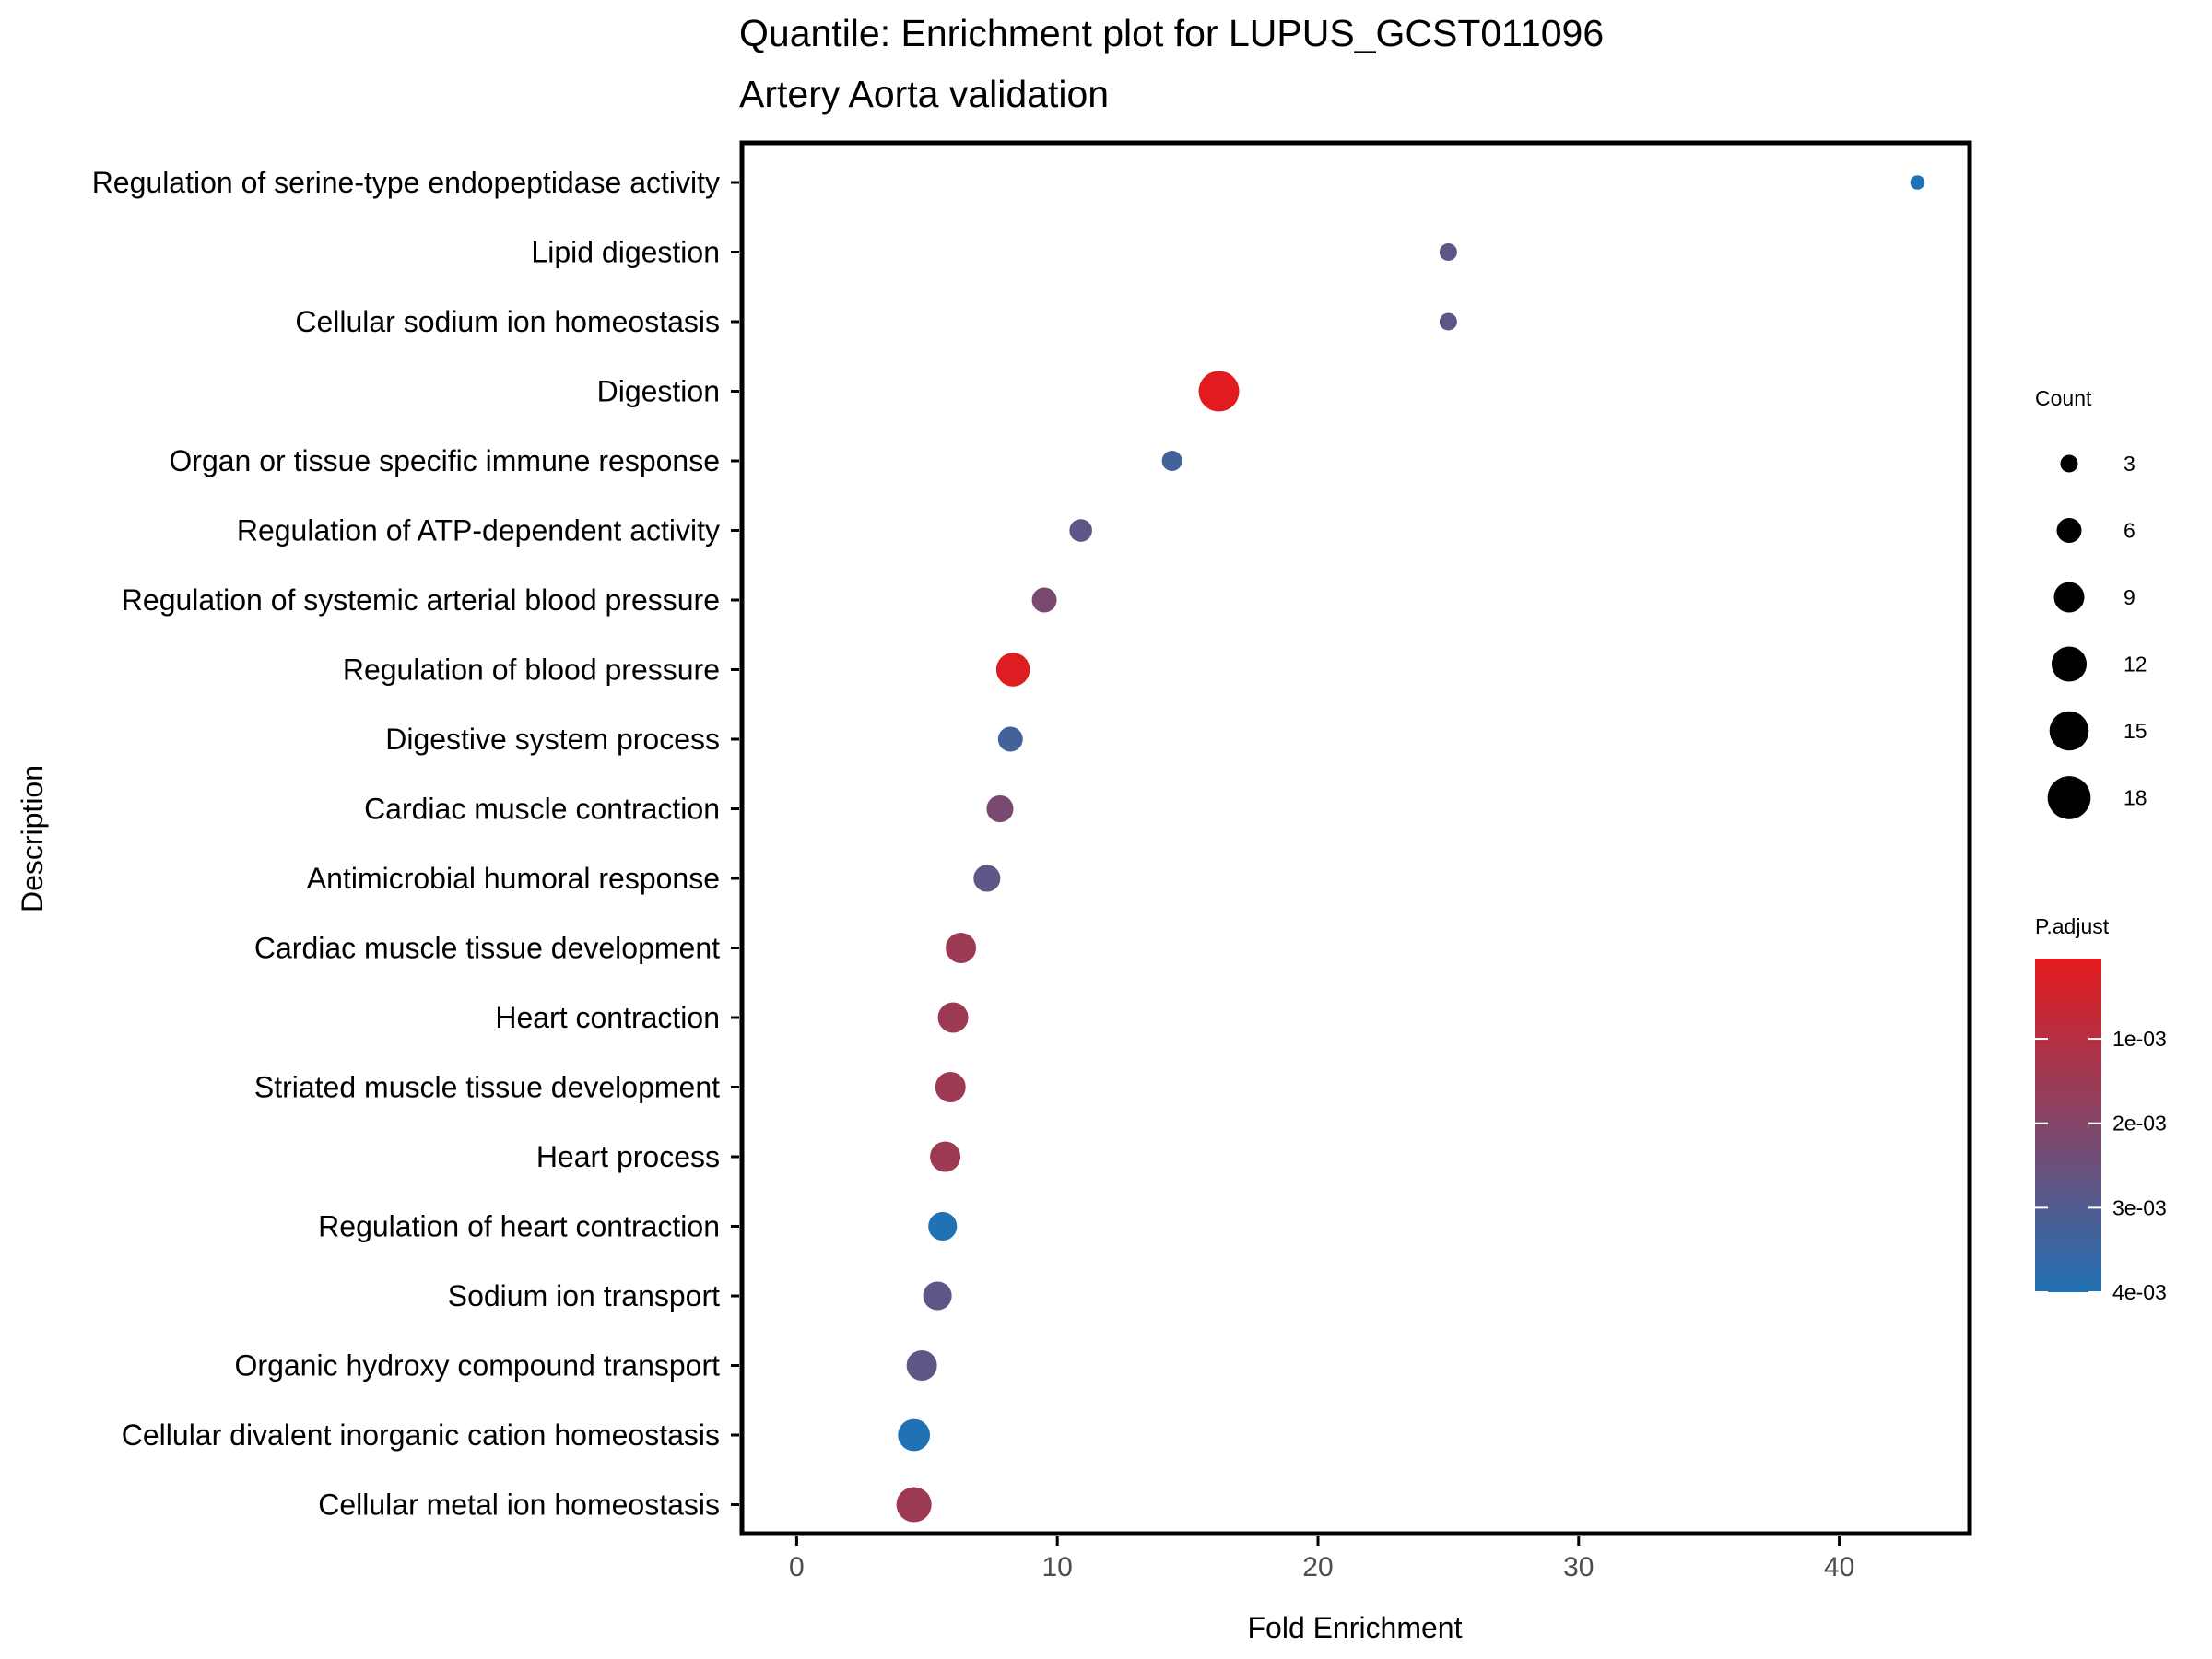 The height and width of the screenshot is (1659, 2212). What do you see at coordinates (2135, 798) in the screenshot?
I see `count-legend-label: 18` at bounding box center [2135, 798].